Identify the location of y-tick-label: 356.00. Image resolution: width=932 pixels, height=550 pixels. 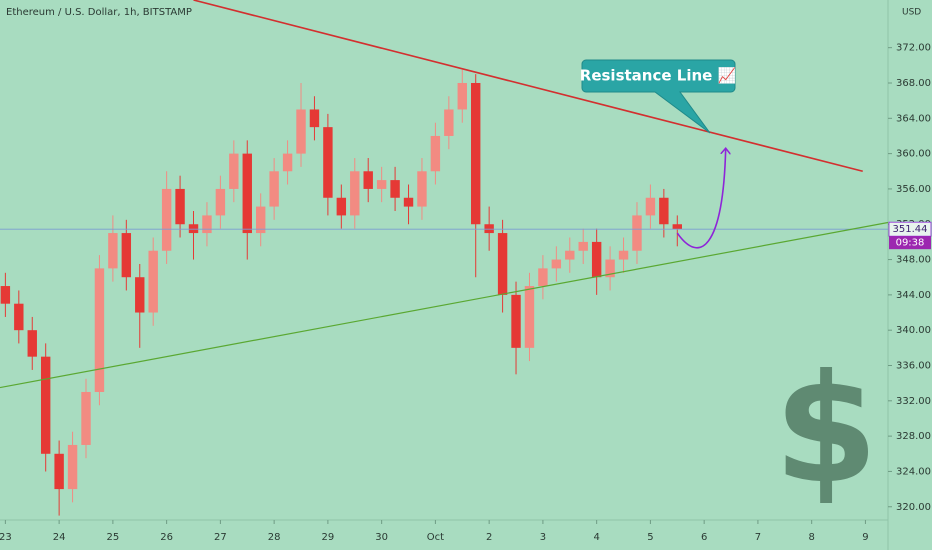
(913, 189).